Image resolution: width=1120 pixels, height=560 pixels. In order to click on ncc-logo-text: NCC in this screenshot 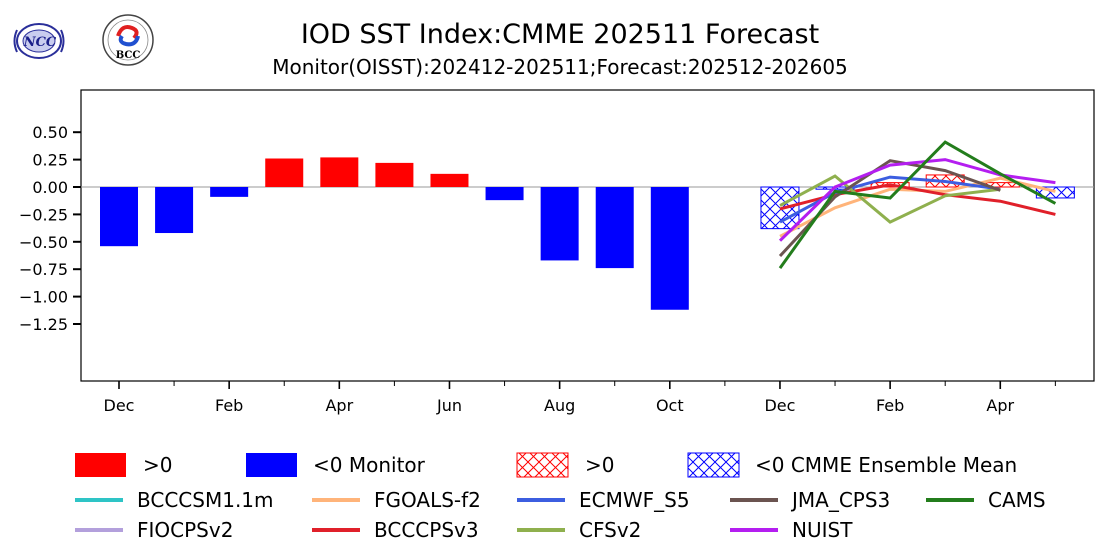, I will do `click(40, 42)`.